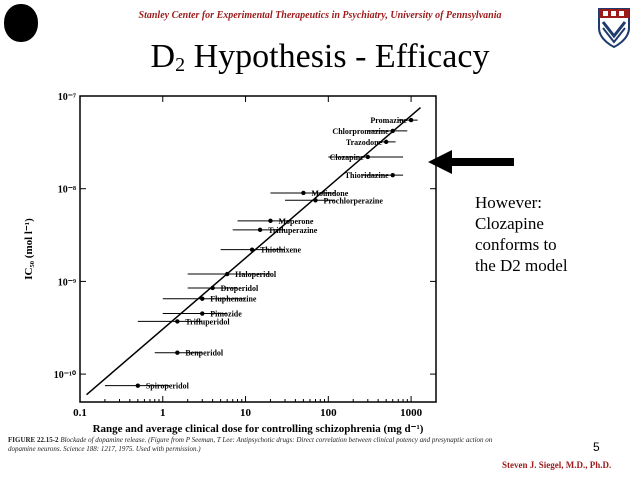 The image size is (640, 480). What do you see at coordinates (295, 221) in the screenshot?
I see `point-label: Moperone` at bounding box center [295, 221].